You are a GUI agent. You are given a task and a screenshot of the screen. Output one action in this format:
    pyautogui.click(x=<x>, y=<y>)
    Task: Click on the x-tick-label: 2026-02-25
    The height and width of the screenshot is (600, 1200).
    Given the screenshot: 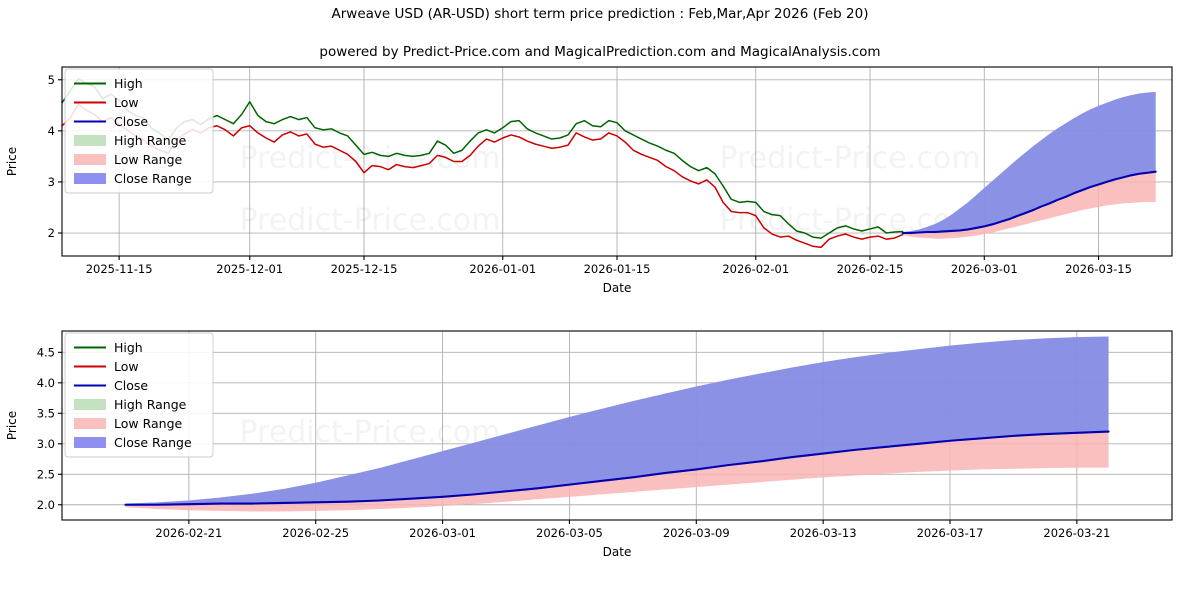 What is the action you would take?
    pyautogui.click(x=315, y=533)
    